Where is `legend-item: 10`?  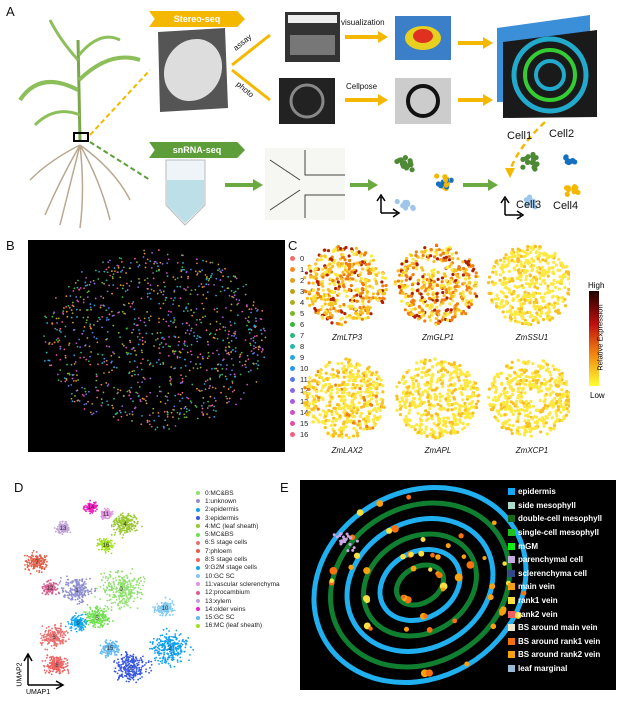
legend-item: 10 is located at coordinates (299, 368).